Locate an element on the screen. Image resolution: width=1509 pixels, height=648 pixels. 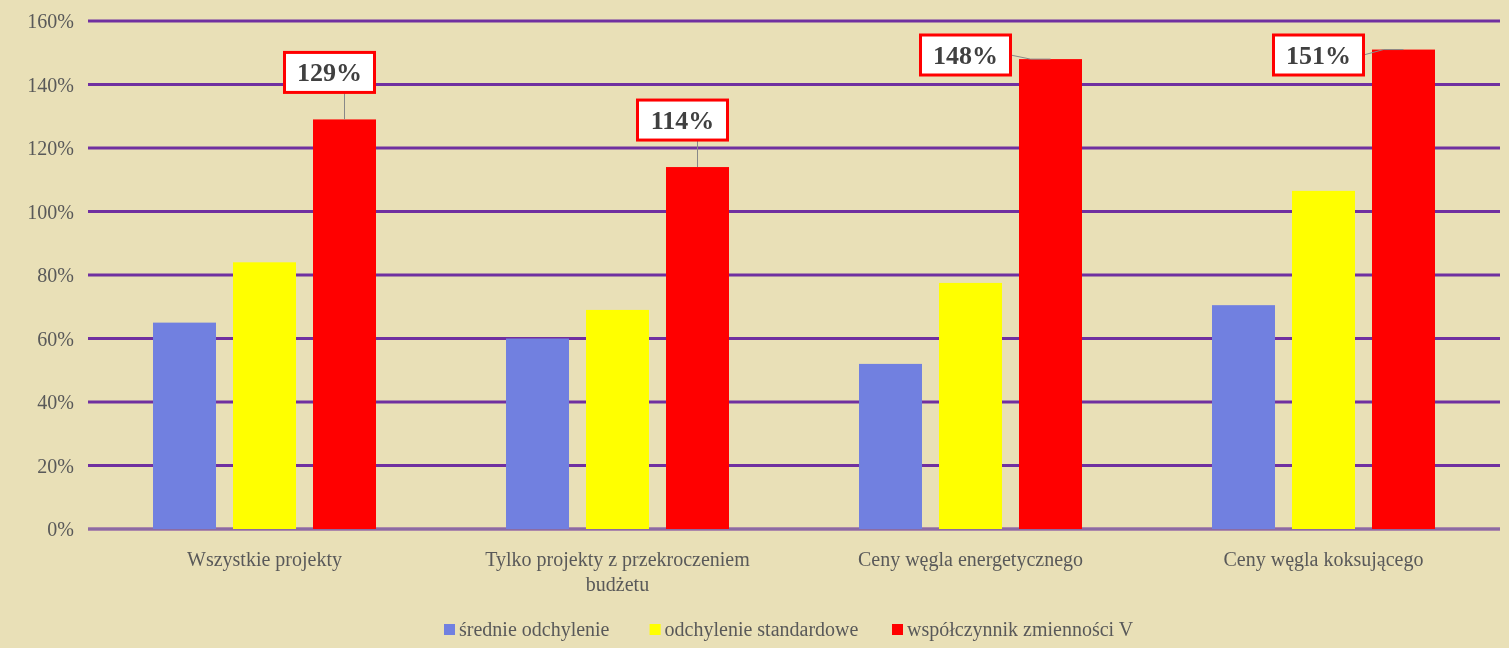
y-tick-label: 120% is located at coordinates (50, 148).